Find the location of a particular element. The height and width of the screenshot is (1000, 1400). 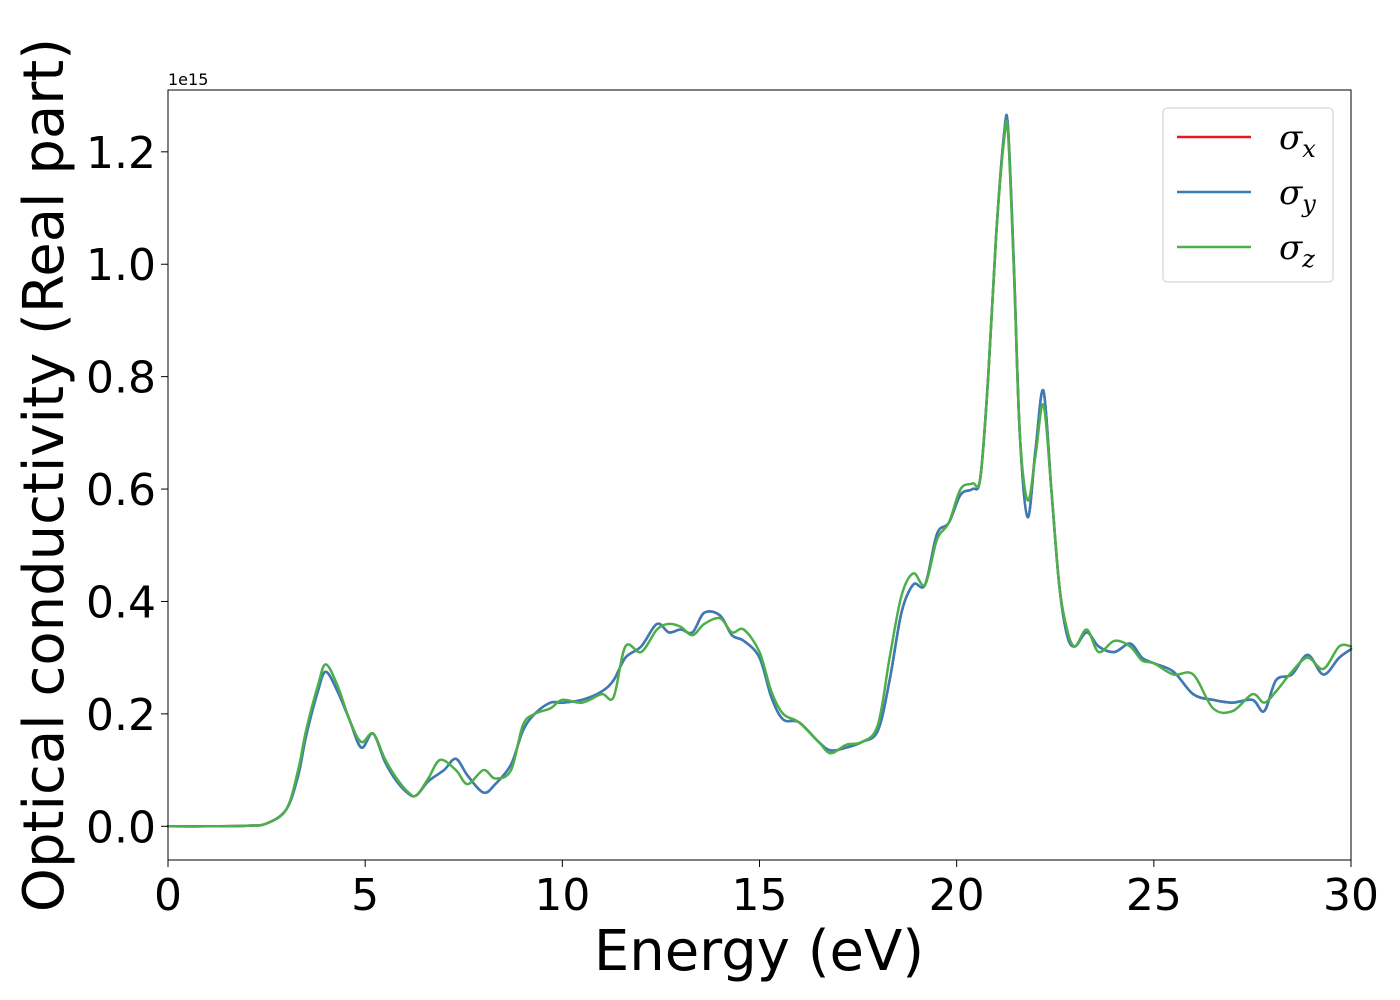

y-tick-label: 0.2 is located at coordinates (121, 715).